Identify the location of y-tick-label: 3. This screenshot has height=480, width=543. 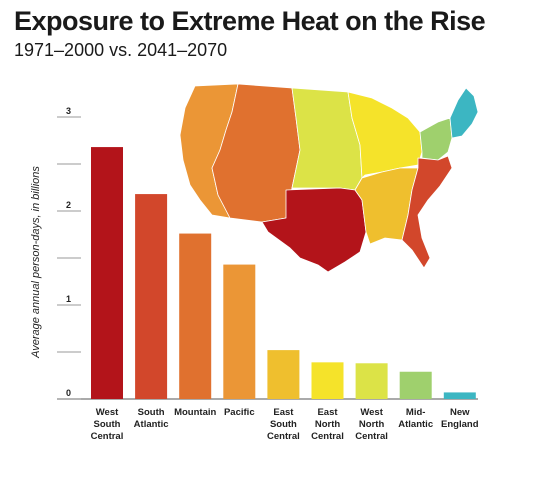
(68, 111).